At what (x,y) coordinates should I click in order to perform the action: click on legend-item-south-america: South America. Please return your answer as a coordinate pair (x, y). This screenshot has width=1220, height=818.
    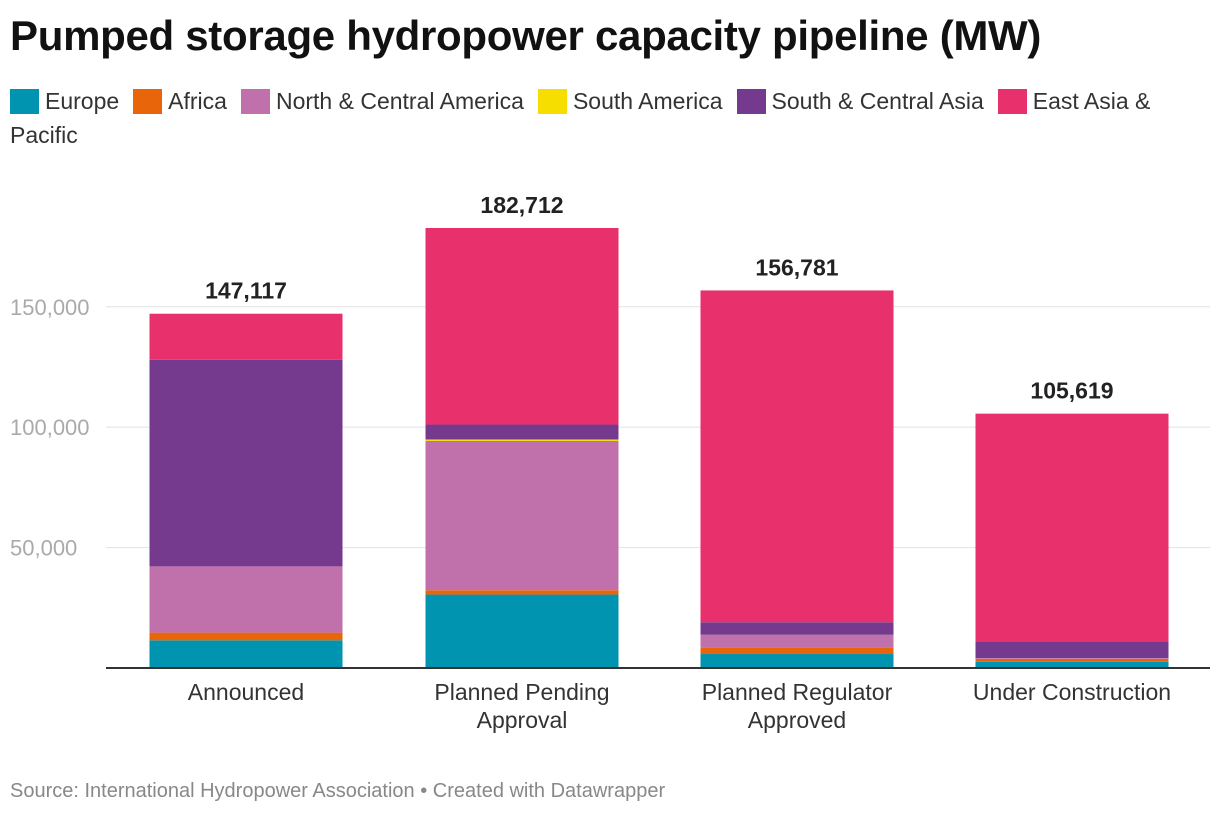
    Looking at the image, I should click on (630, 101).